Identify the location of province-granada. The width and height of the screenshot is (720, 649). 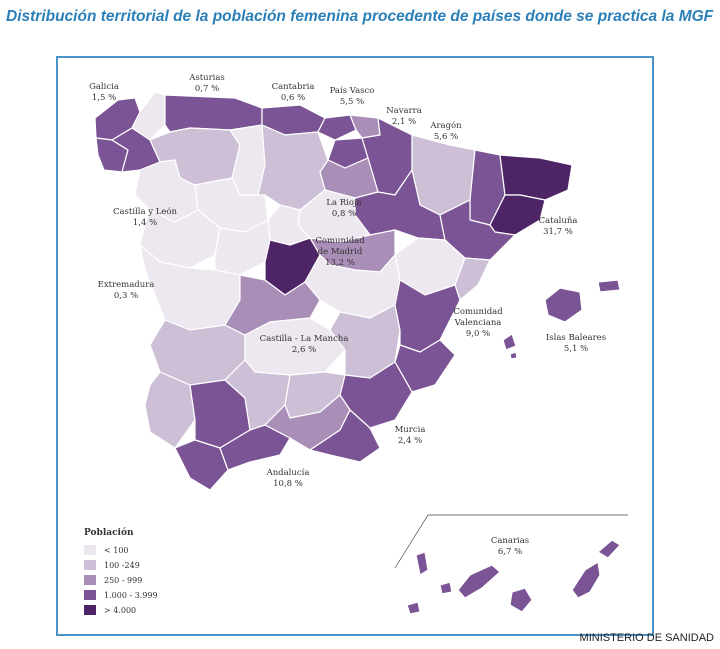
(307, 422).